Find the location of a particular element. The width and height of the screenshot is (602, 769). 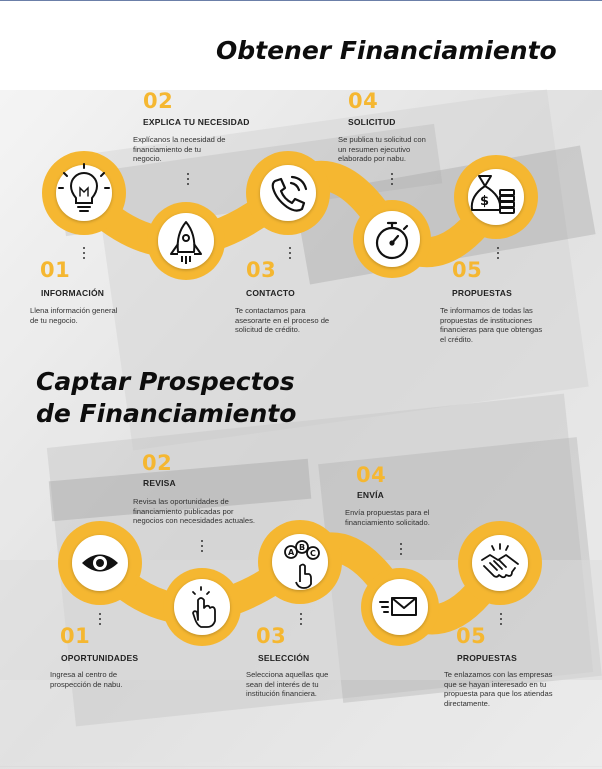

top-border is located at coordinates (301, 0).